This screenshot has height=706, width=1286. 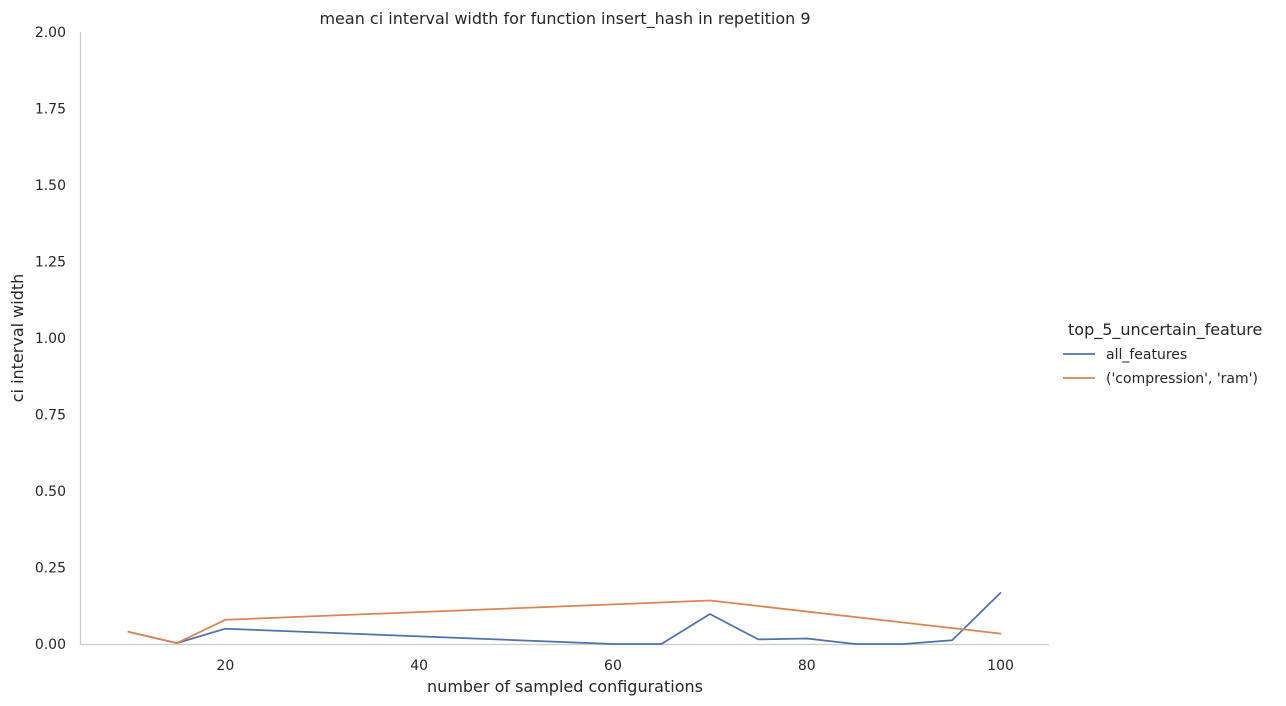 What do you see at coordinates (50, 569) in the screenshot?
I see `y-tick-label: 0.25` at bounding box center [50, 569].